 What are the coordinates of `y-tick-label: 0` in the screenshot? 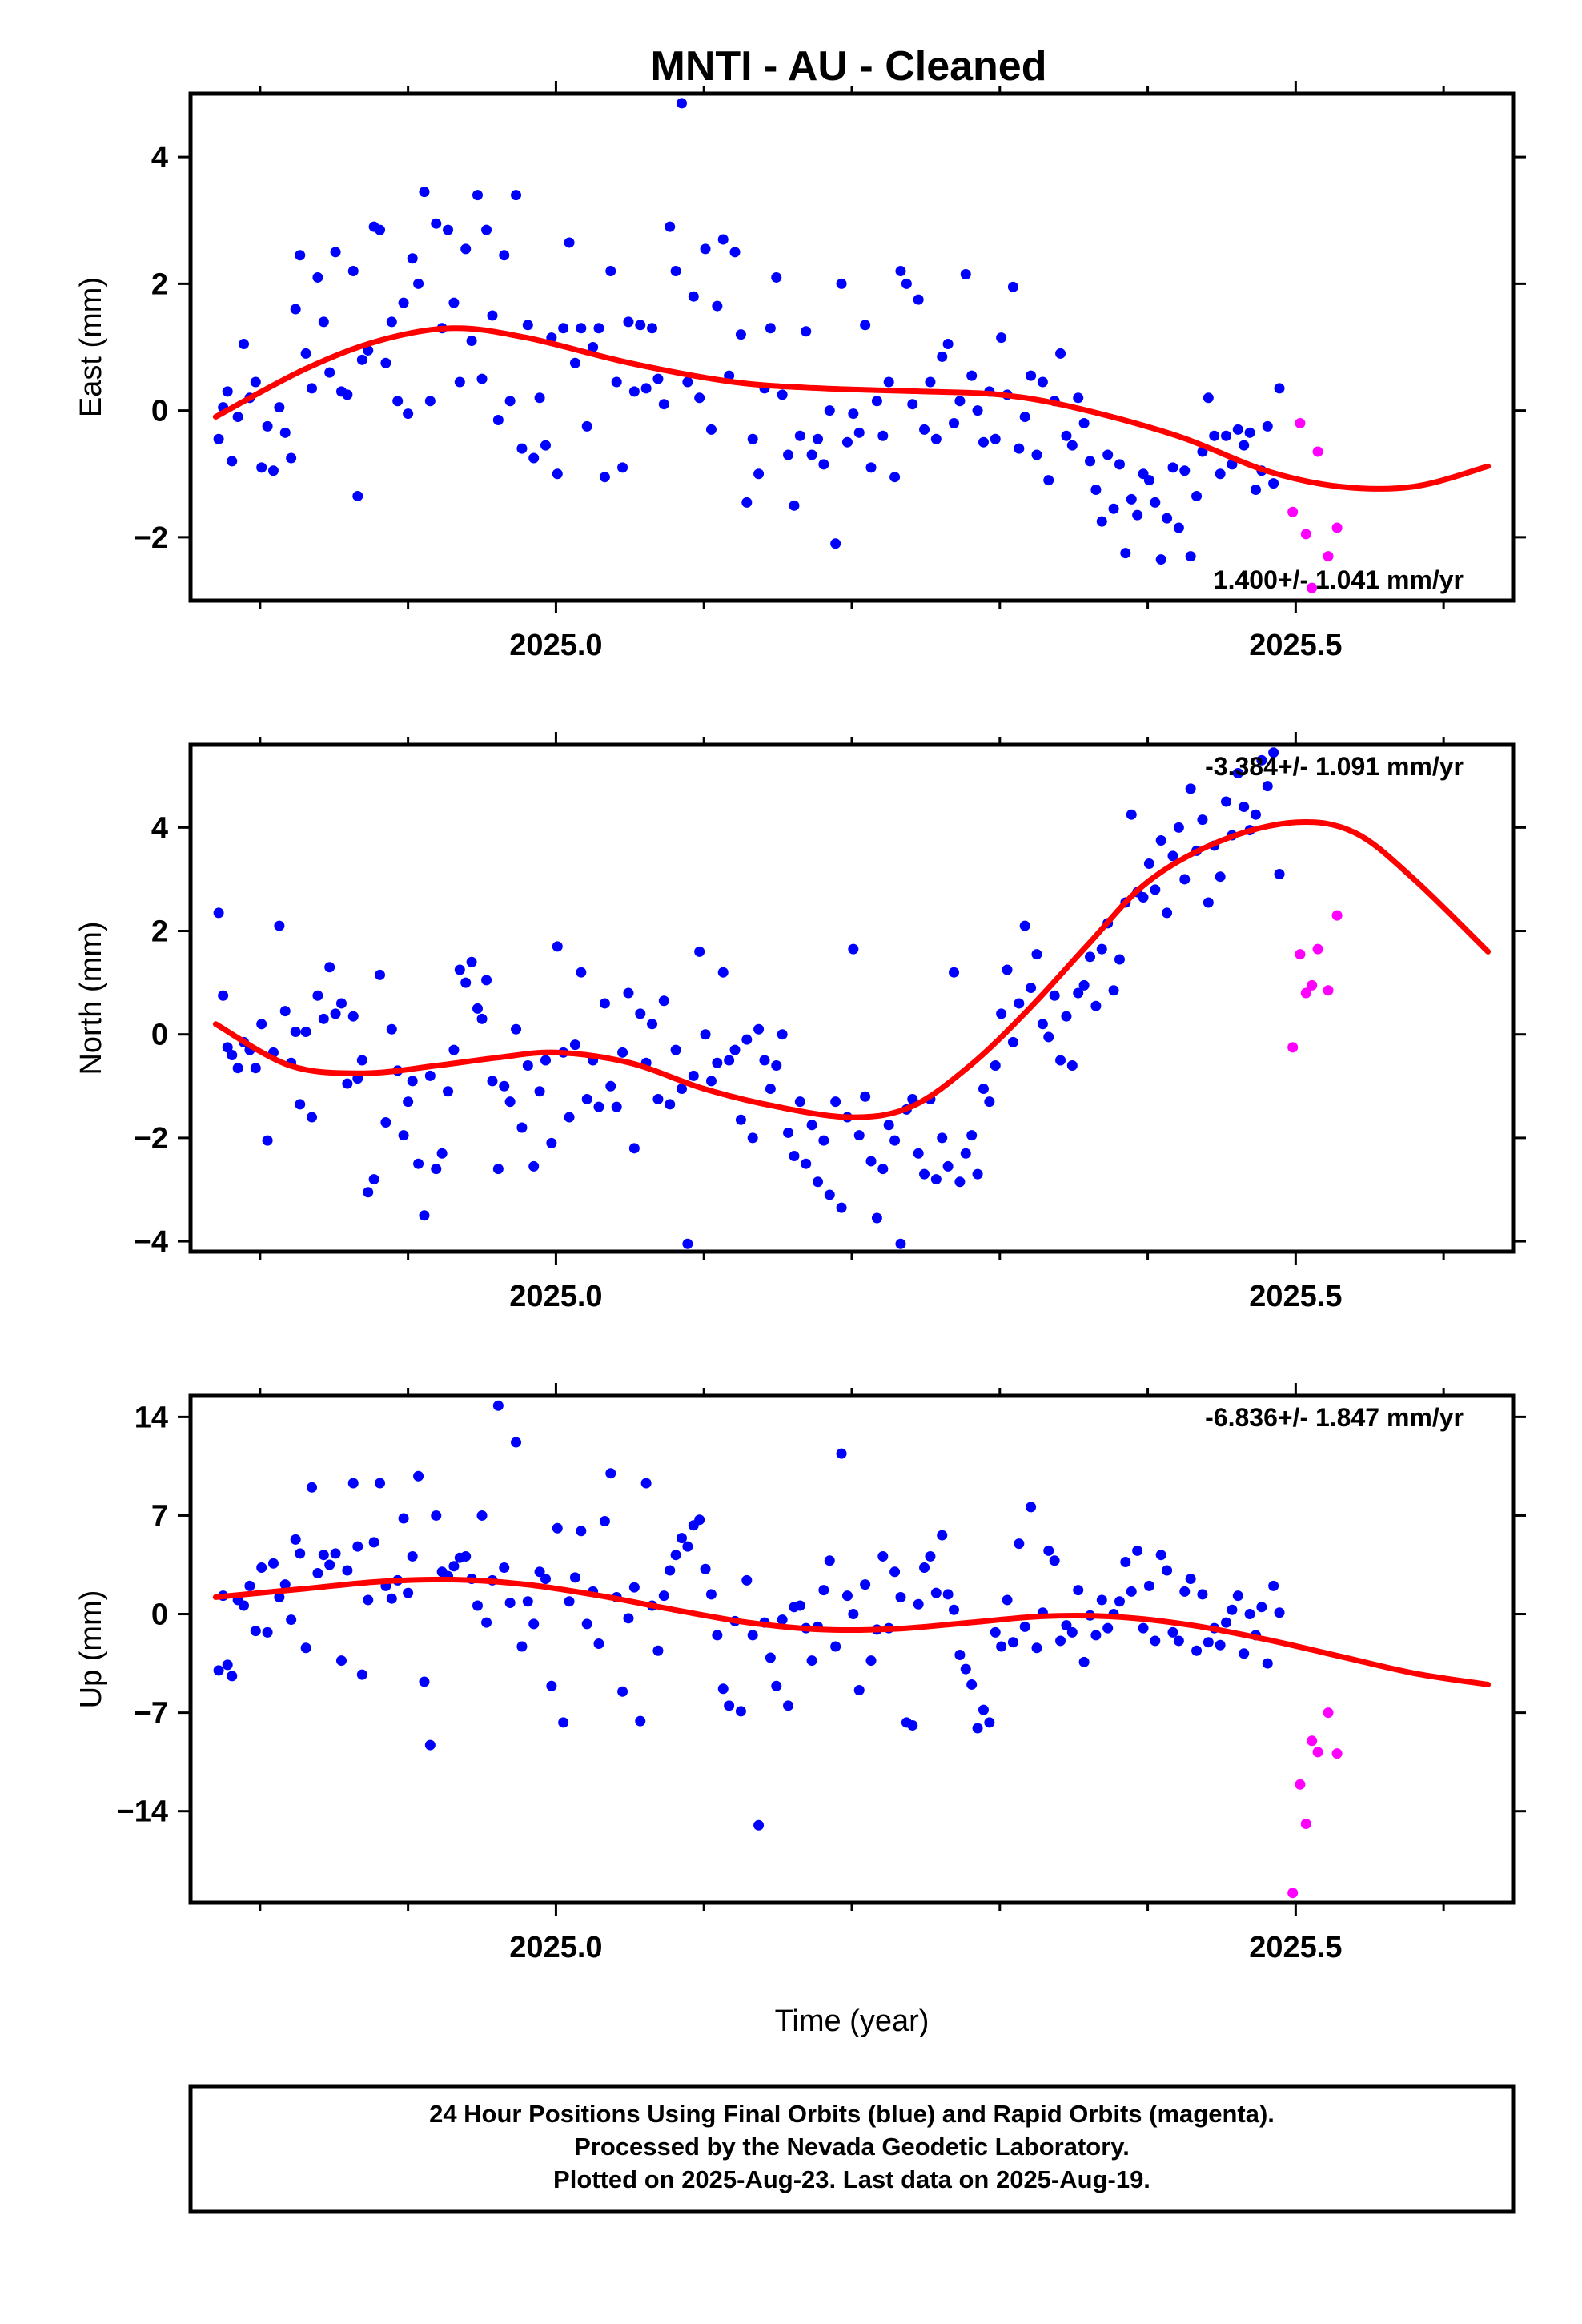 It's located at (159, 411).